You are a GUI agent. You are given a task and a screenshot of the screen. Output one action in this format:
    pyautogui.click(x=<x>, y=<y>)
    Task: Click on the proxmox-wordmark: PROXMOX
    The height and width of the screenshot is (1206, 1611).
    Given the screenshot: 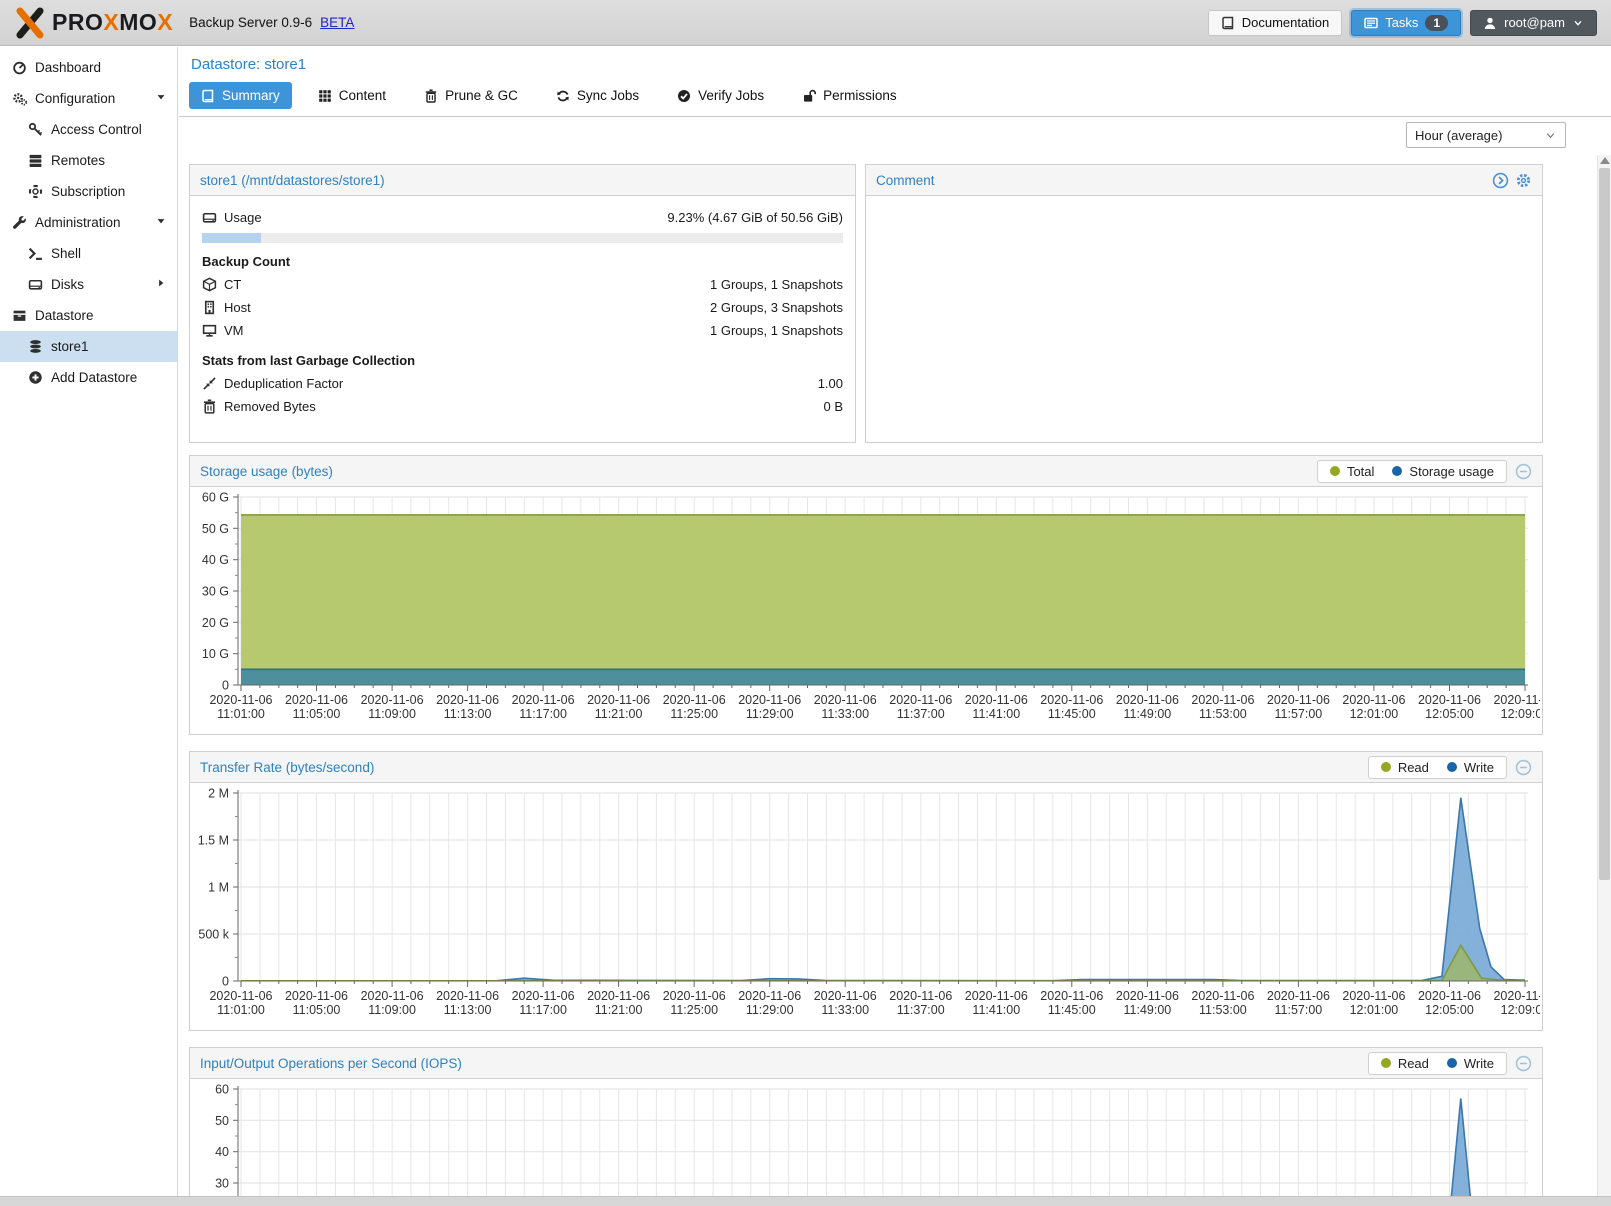 What is the action you would take?
    pyautogui.click(x=113, y=22)
    